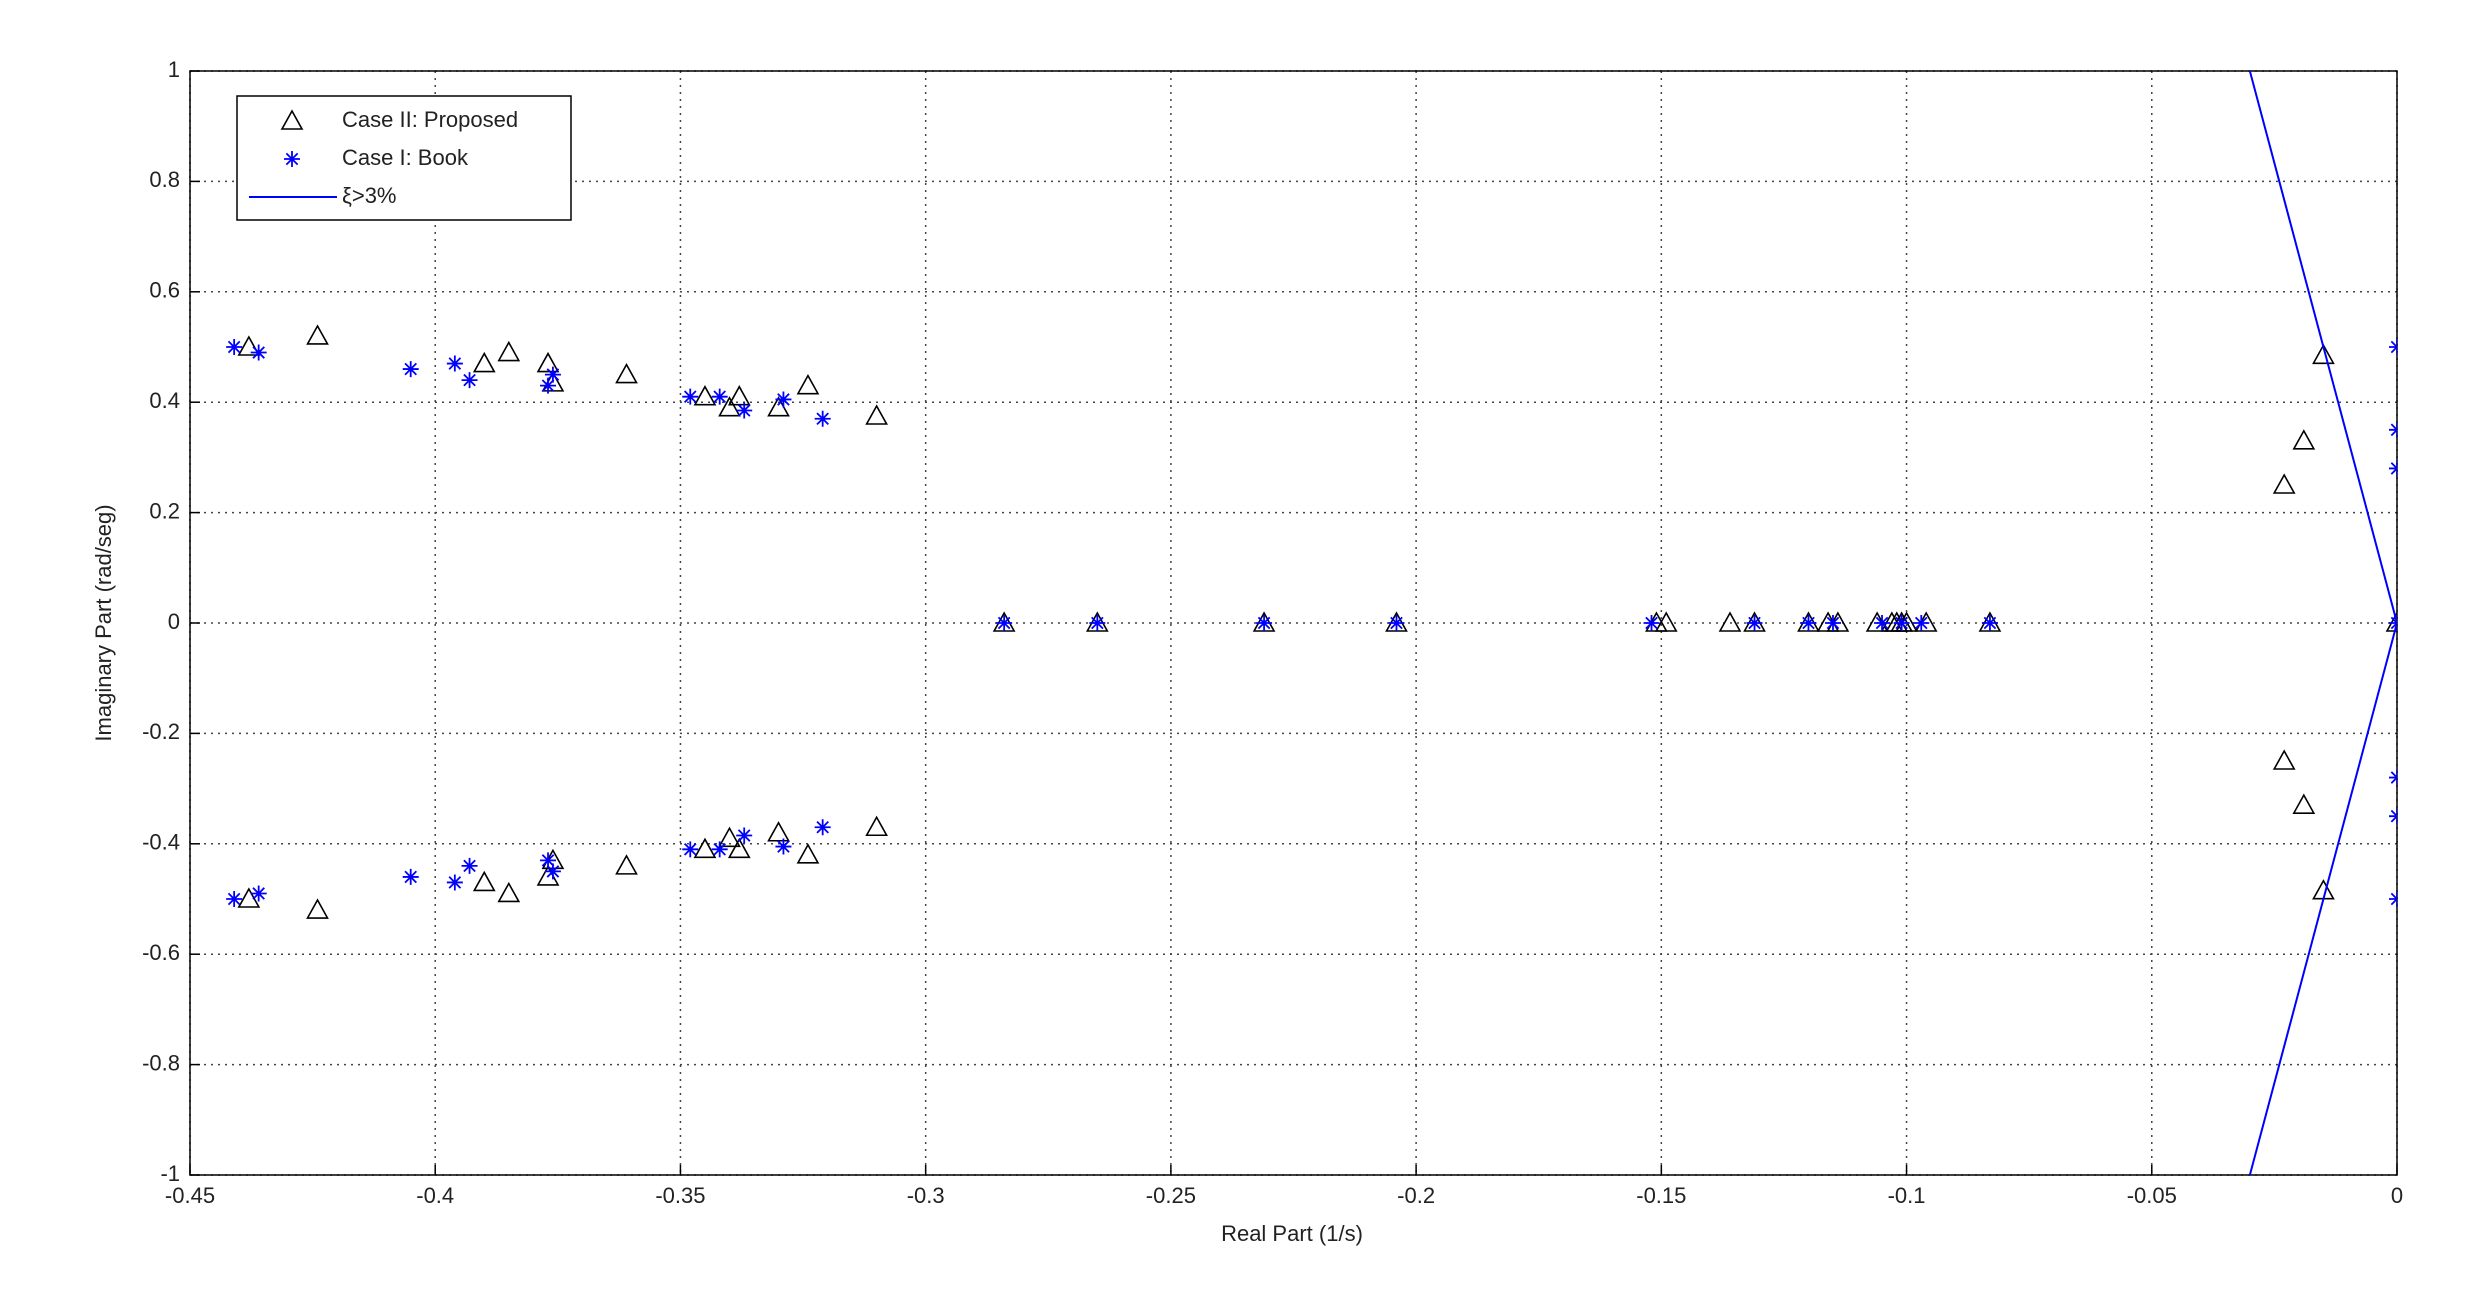 This screenshot has width=2466, height=1315. Describe the element at coordinates (680, 1195) in the screenshot. I see `x-tick-label: -0.35` at that location.